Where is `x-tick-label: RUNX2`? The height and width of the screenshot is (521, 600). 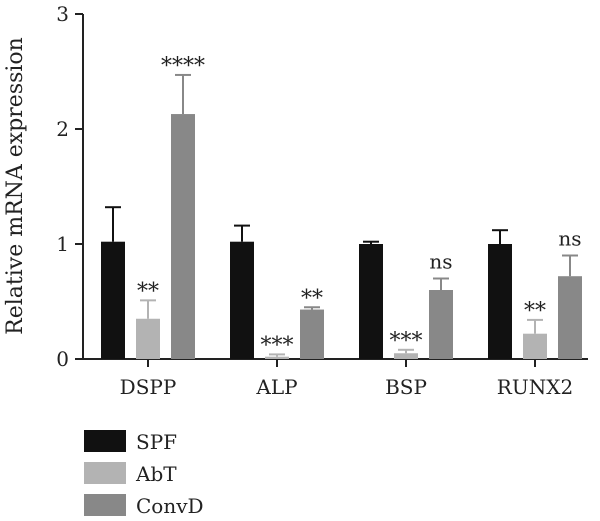 x-tick-label: RUNX2 is located at coordinates (535, 387).